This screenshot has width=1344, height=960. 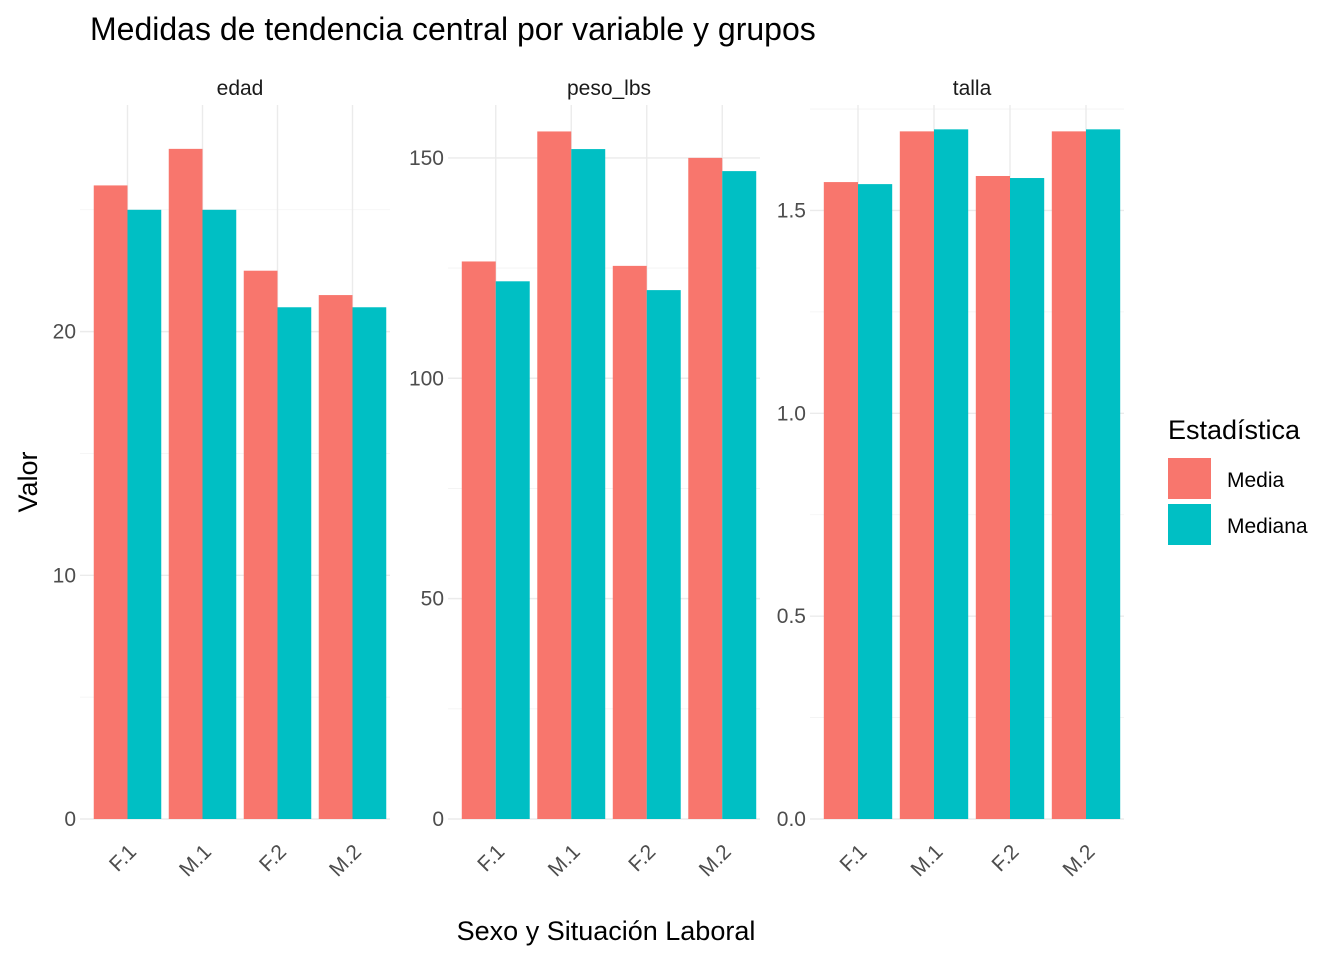 What do you see at coordinates (606, 931) in the screenshot?
I see `x-axis-title: Sexo y Situación Laboral` at bounding box center [606, 931].